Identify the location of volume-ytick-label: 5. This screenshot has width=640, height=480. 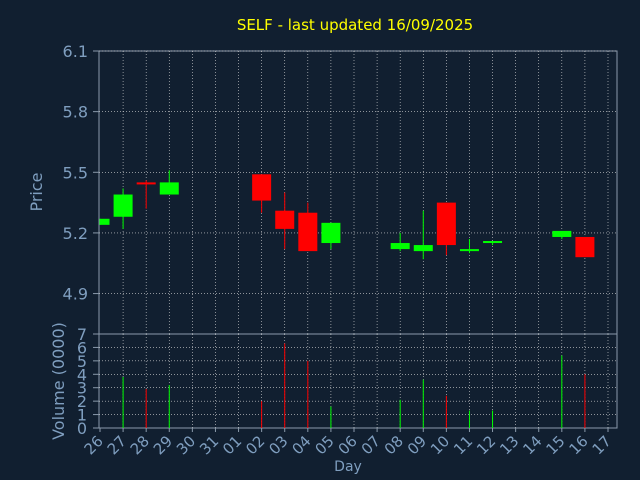
(82, 361).